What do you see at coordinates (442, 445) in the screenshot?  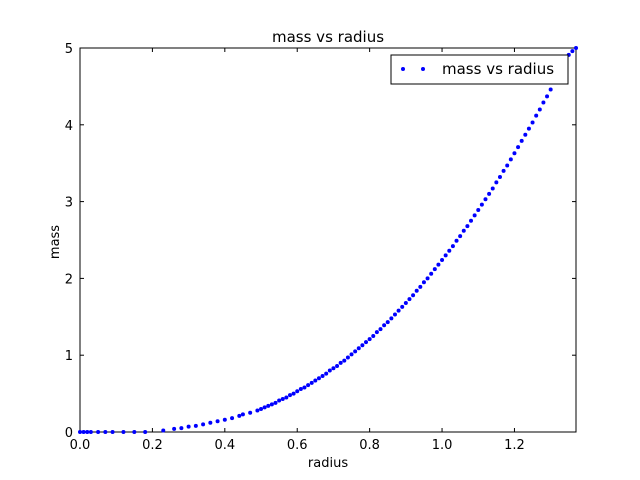 I see `x-tick-label: 1.0` at bounding box center [442, 445].